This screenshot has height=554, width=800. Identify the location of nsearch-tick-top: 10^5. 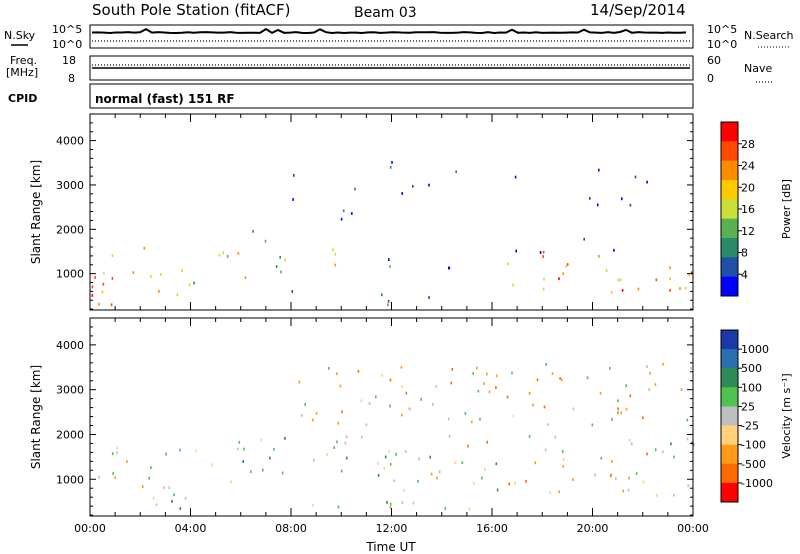
(722, 29).